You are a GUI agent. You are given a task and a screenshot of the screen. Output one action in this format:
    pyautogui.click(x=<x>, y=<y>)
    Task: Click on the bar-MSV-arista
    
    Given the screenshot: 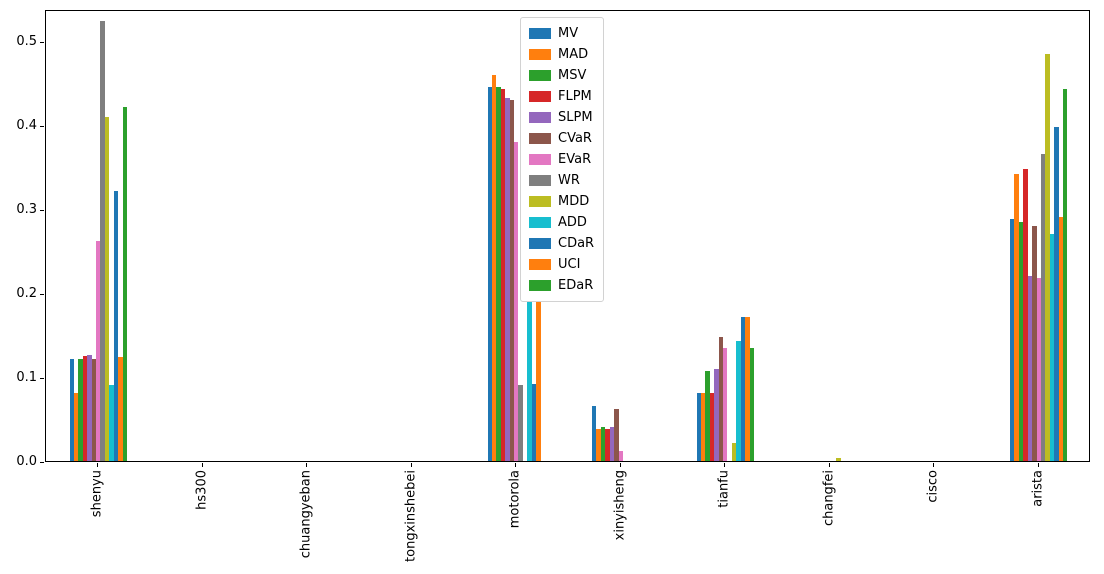 What is the action you would take?
    pyautogui.click(x=1021, y=341)
    